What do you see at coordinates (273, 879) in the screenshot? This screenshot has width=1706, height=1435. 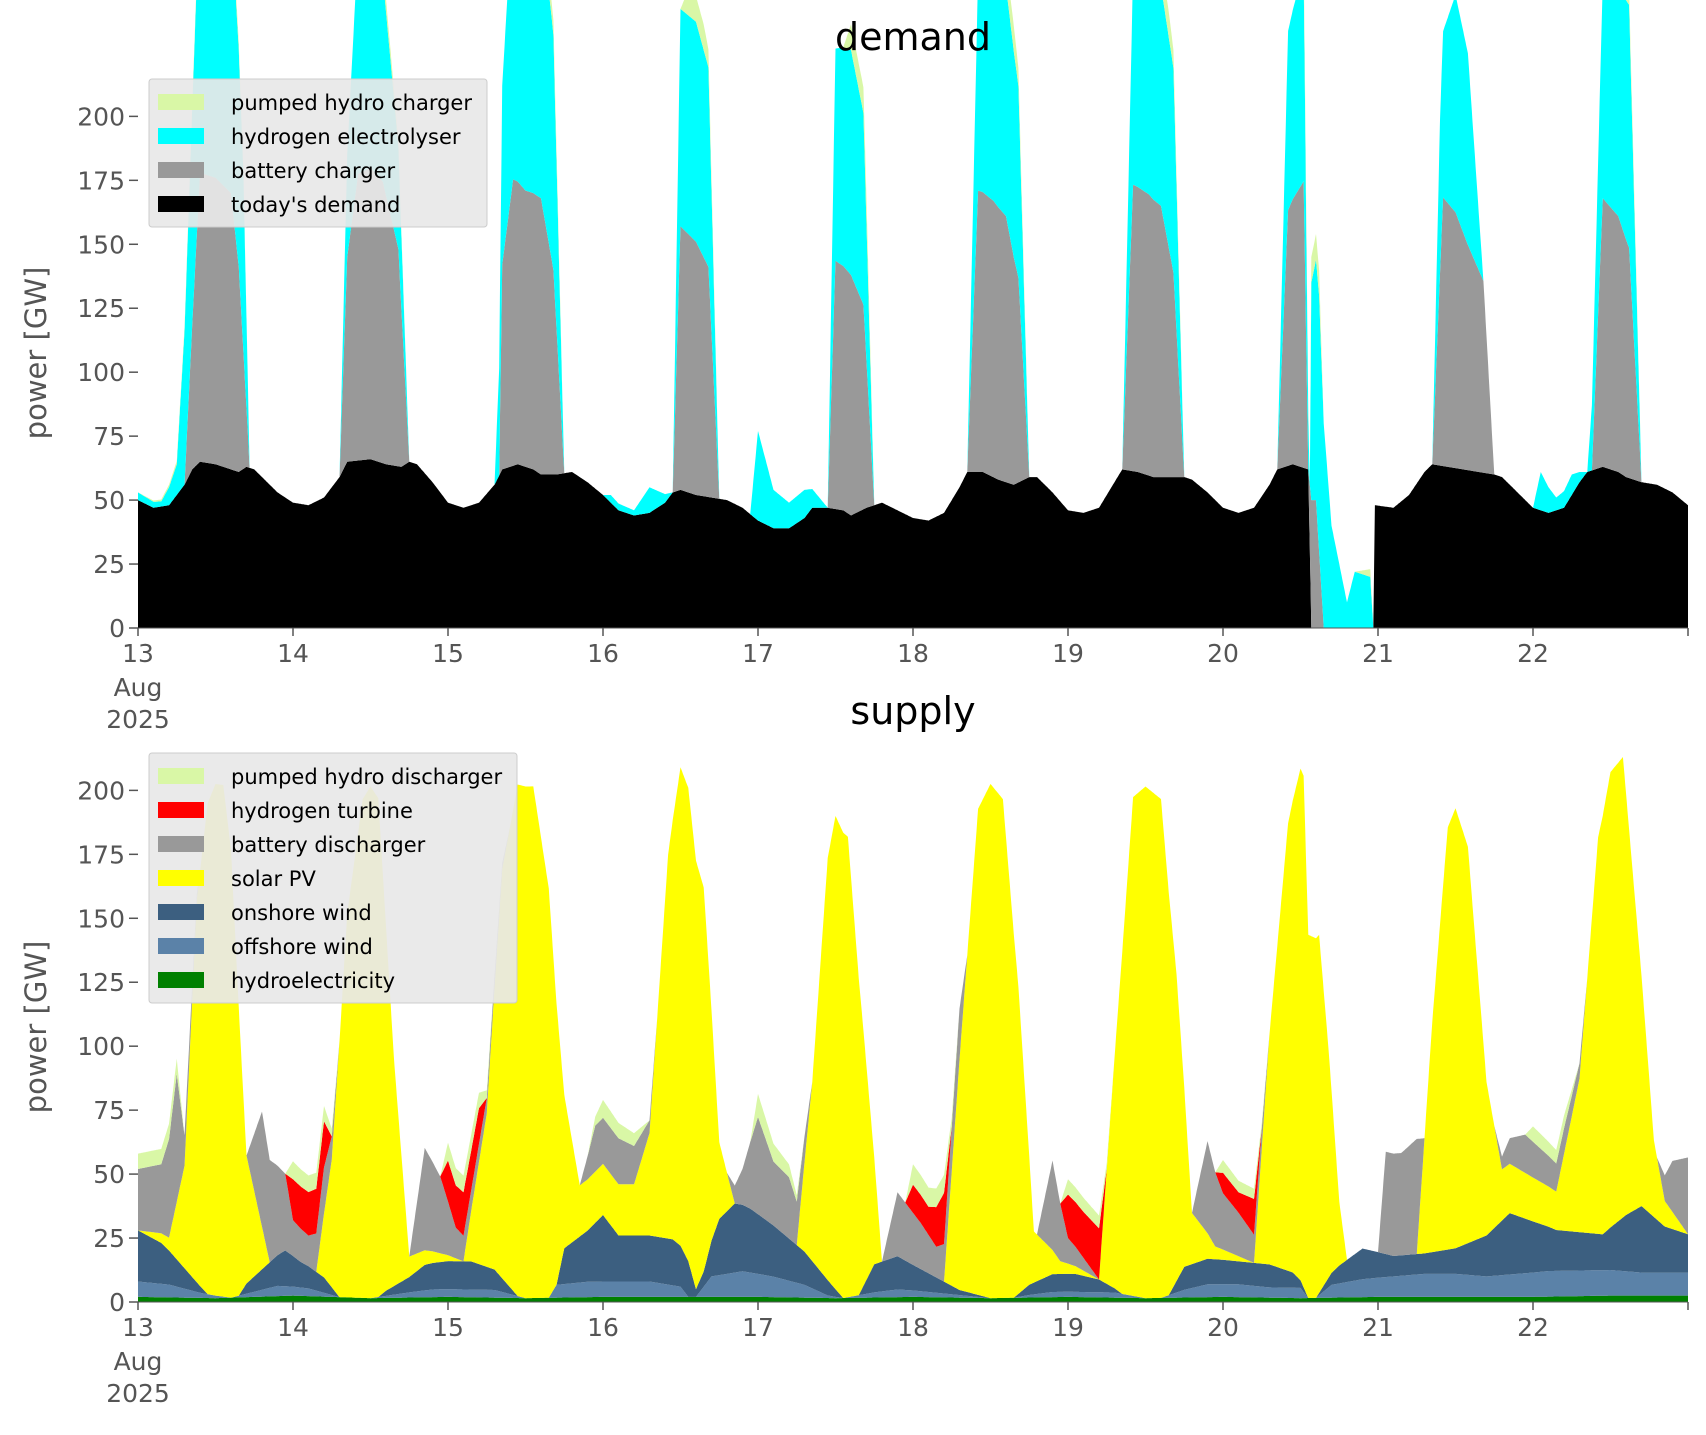 I see `legend-label: solar PV` at bounding box center [273, 879].